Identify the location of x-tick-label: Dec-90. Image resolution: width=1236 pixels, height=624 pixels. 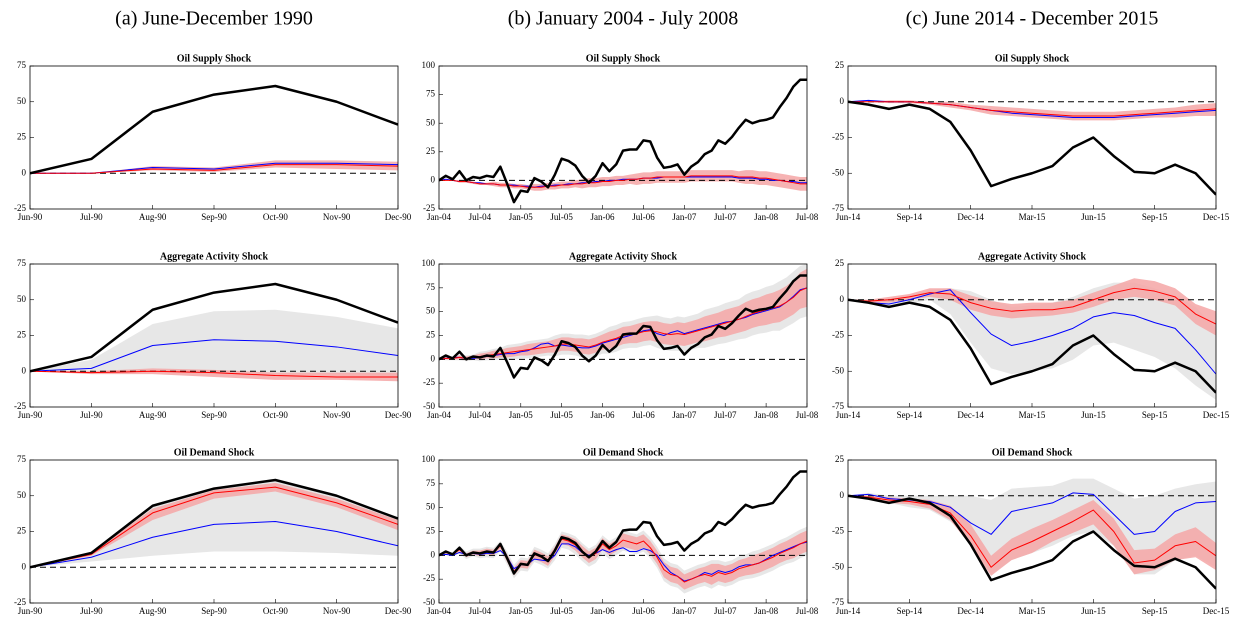
(398, 415).